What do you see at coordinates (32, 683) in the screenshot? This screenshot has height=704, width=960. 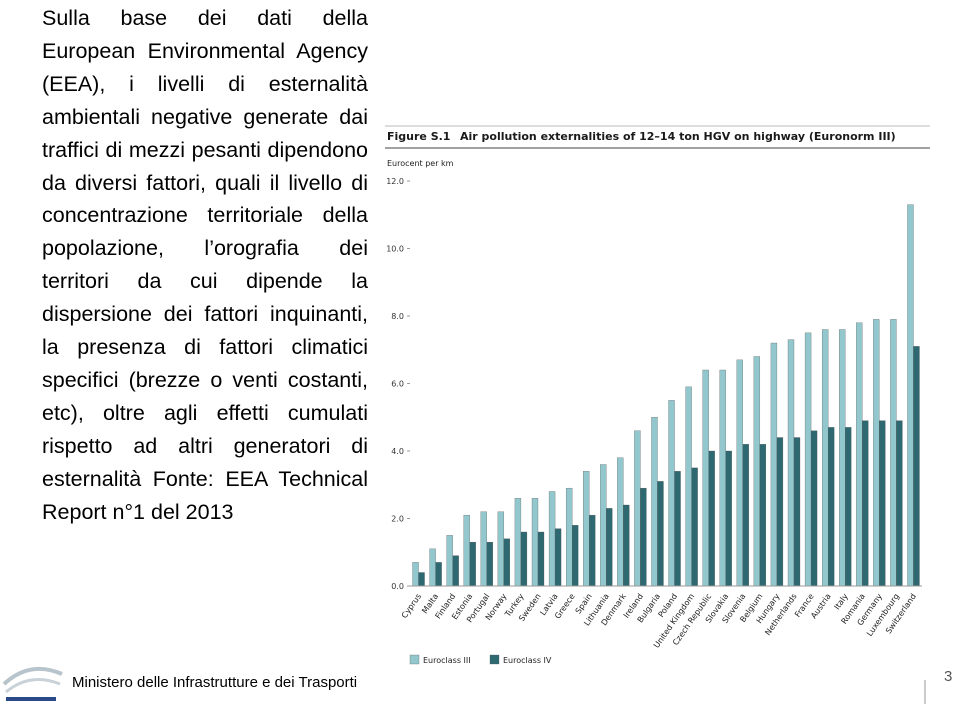 I see `logo` at bounding box center [32, 683].